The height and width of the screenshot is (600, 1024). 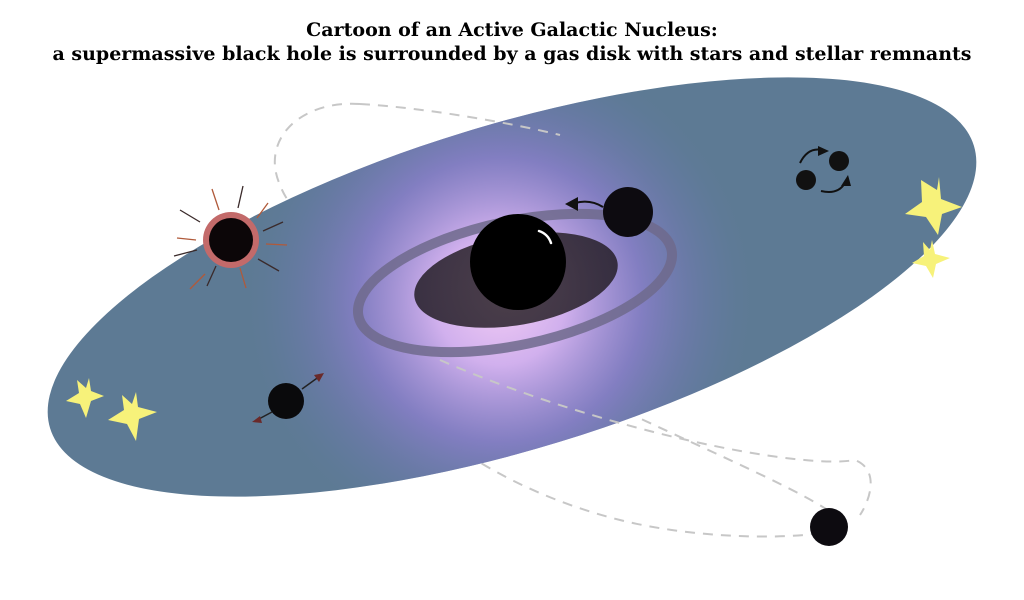 I want to click on title-line-1: Cartoon of an Active Galactic Nucleus:, so click(x=512, y=30).